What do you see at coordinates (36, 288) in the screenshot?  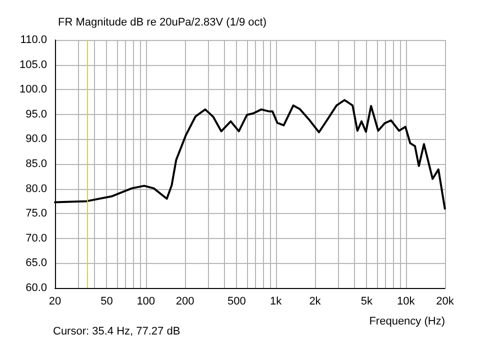 I see `y-tick-label: 60.0` at bounding box center [36, 288].